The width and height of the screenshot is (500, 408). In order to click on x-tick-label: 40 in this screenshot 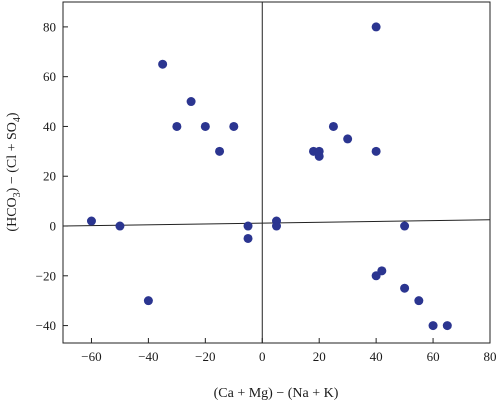, I will do `click(376, 356)`.